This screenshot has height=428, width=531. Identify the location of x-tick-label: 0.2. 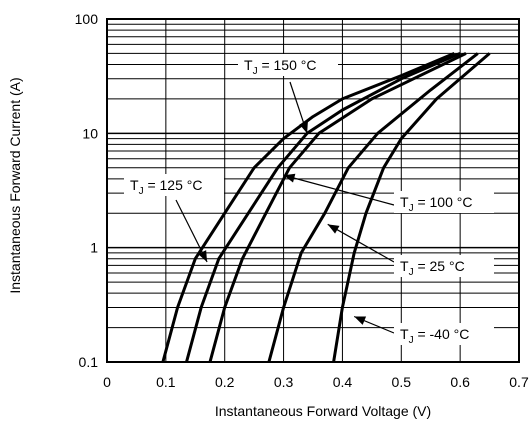
(225, 382).